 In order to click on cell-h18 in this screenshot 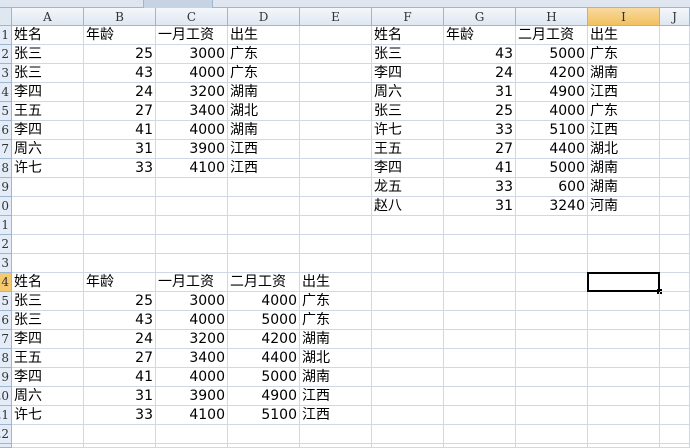, I will do `click(552, 358)`.